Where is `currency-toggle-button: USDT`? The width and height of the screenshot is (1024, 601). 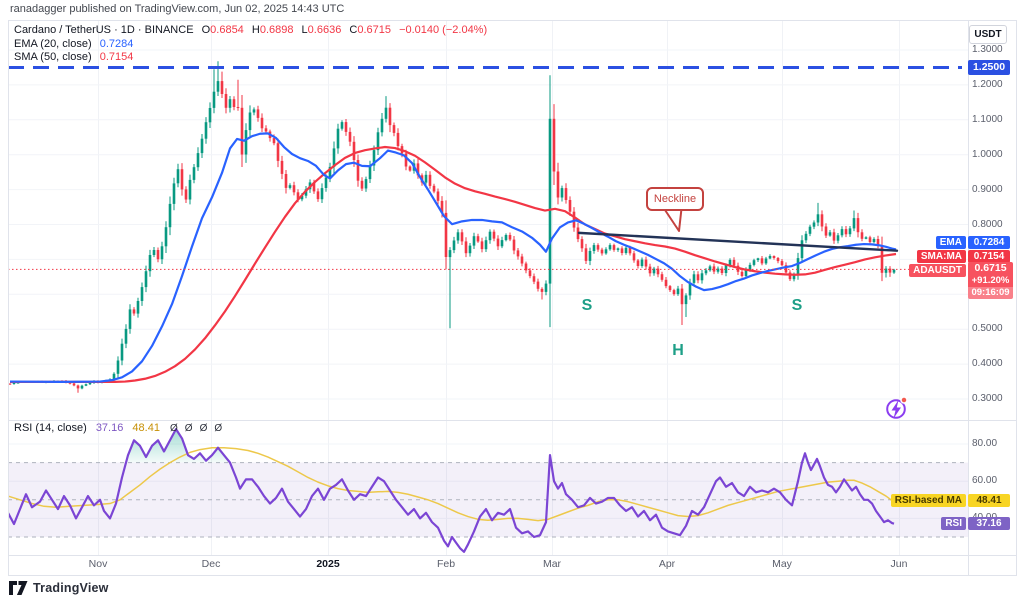
currency-toggle-button: USDT is located at coordinates (988, 34).